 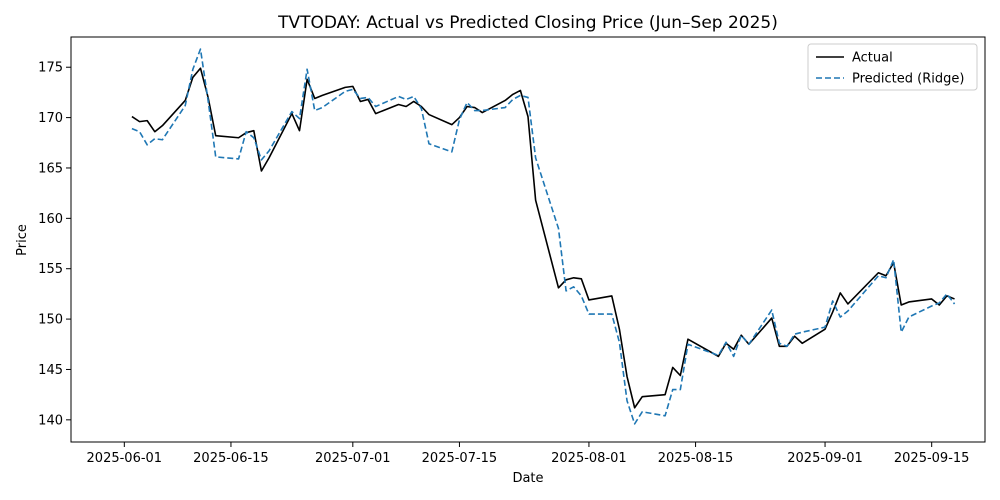 I want to click on y-axis-title: Price, so click(x=22, y=240).